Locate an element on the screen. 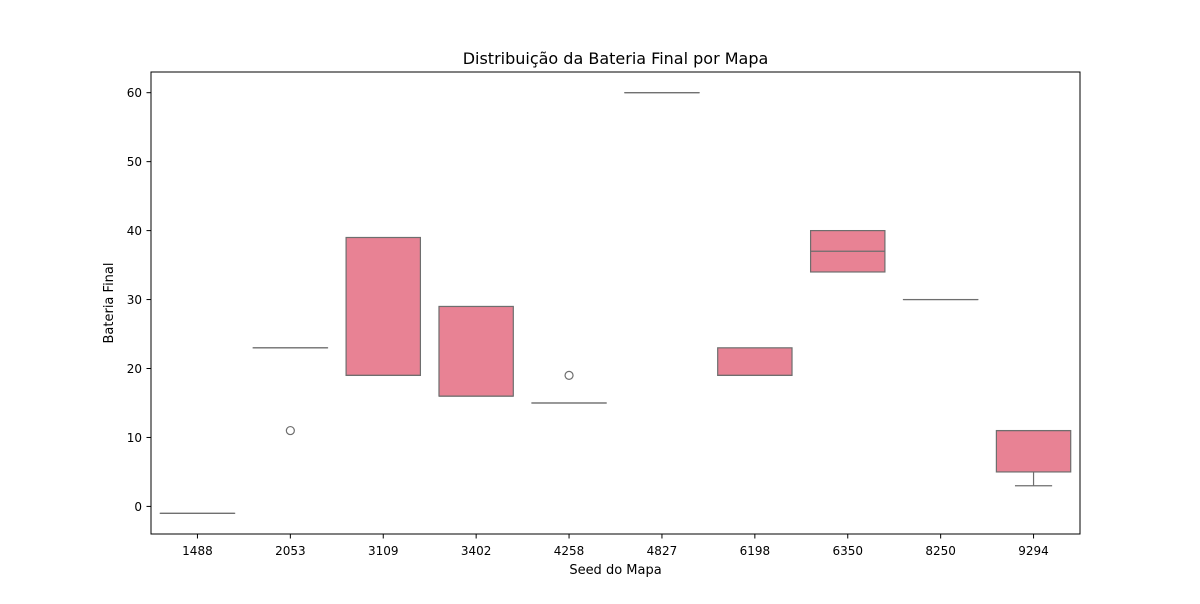 This screenshot has height=604, width=1200. y-tick-label: 20 is located at coordinates (134, 369).